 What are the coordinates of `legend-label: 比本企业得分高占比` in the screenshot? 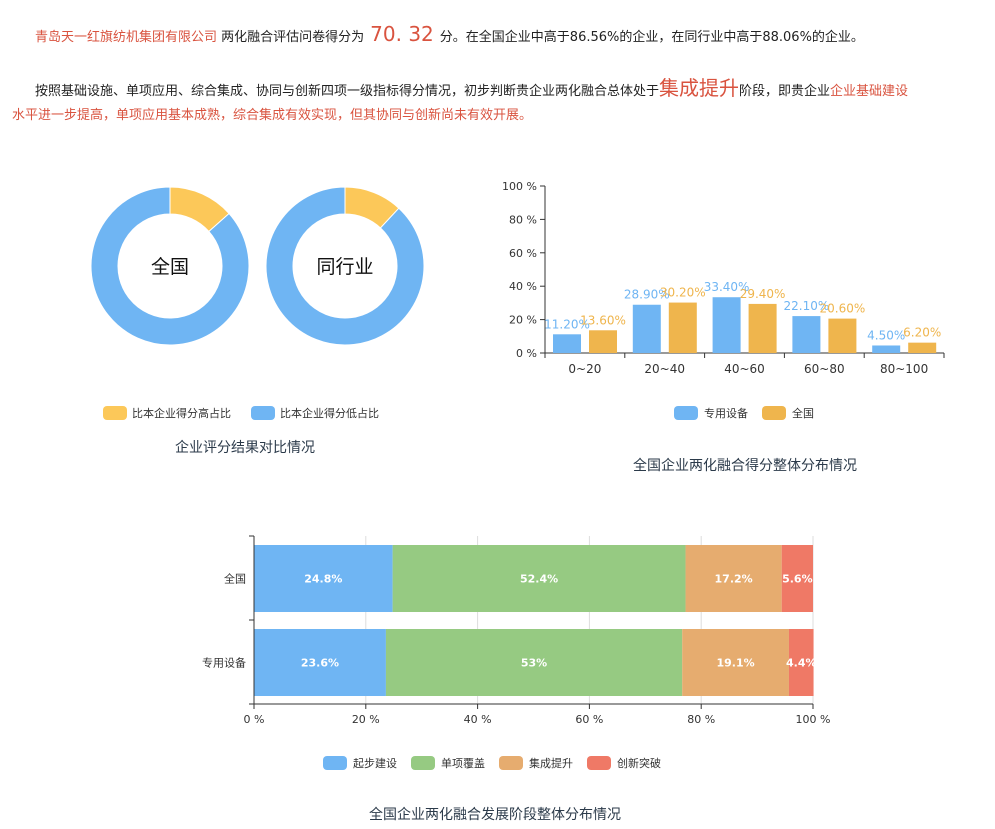 It's located at (181, 413).